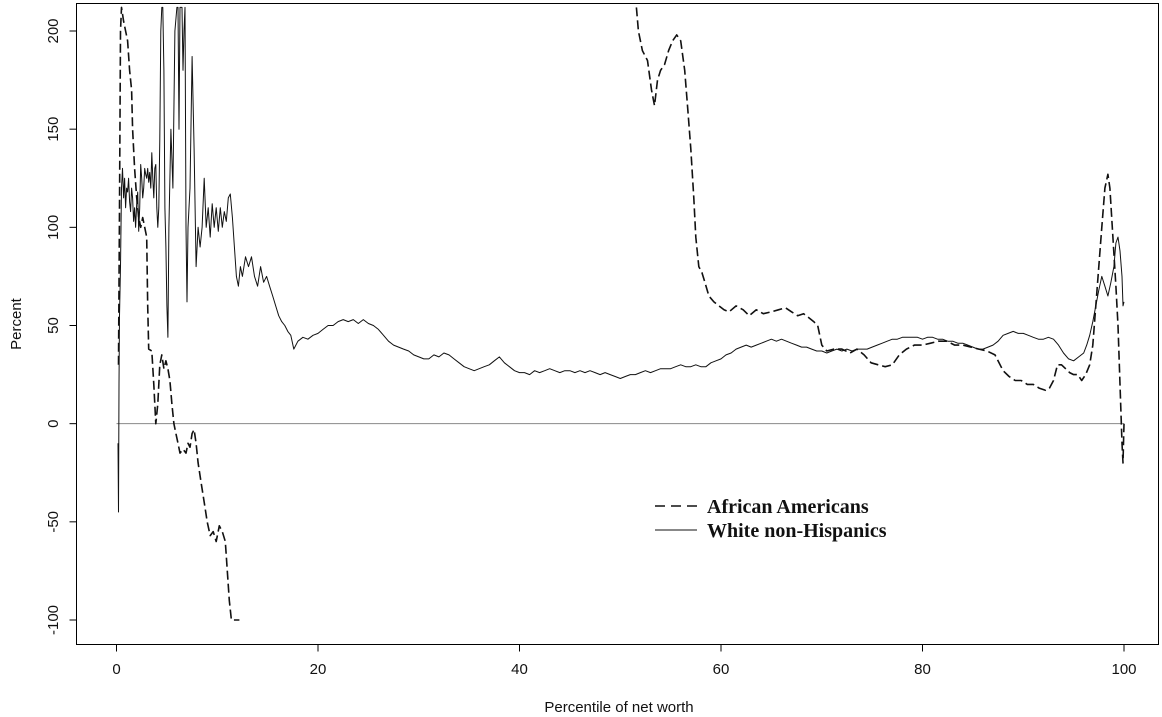 This screenshot has width=1162, height=717. What do you see at coordinates (1123, 669) in the screenshot?
I see `x-tick-label: 100` at bounding box center [1123, 669].